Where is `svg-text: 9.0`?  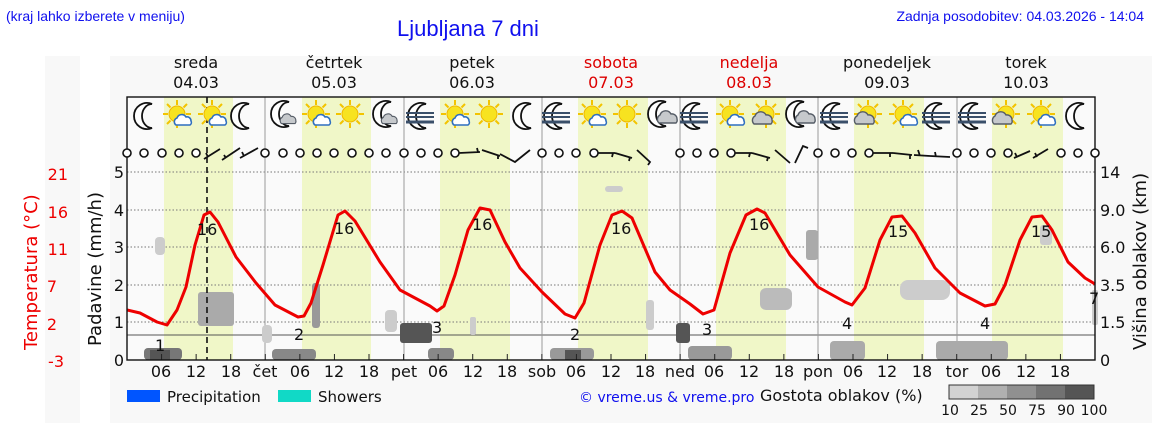 svg-text: 9.0 is located at coordinates (1112, 210).